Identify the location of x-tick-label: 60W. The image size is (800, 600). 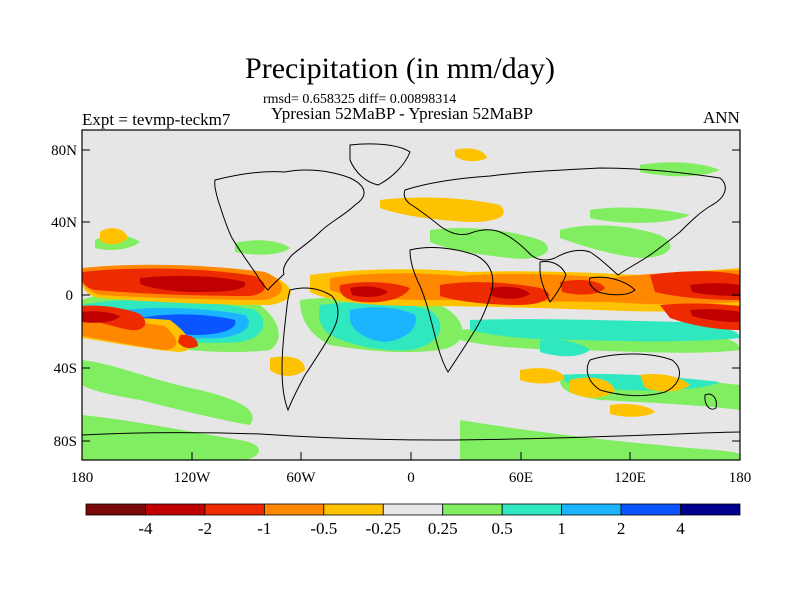
(301, 478).